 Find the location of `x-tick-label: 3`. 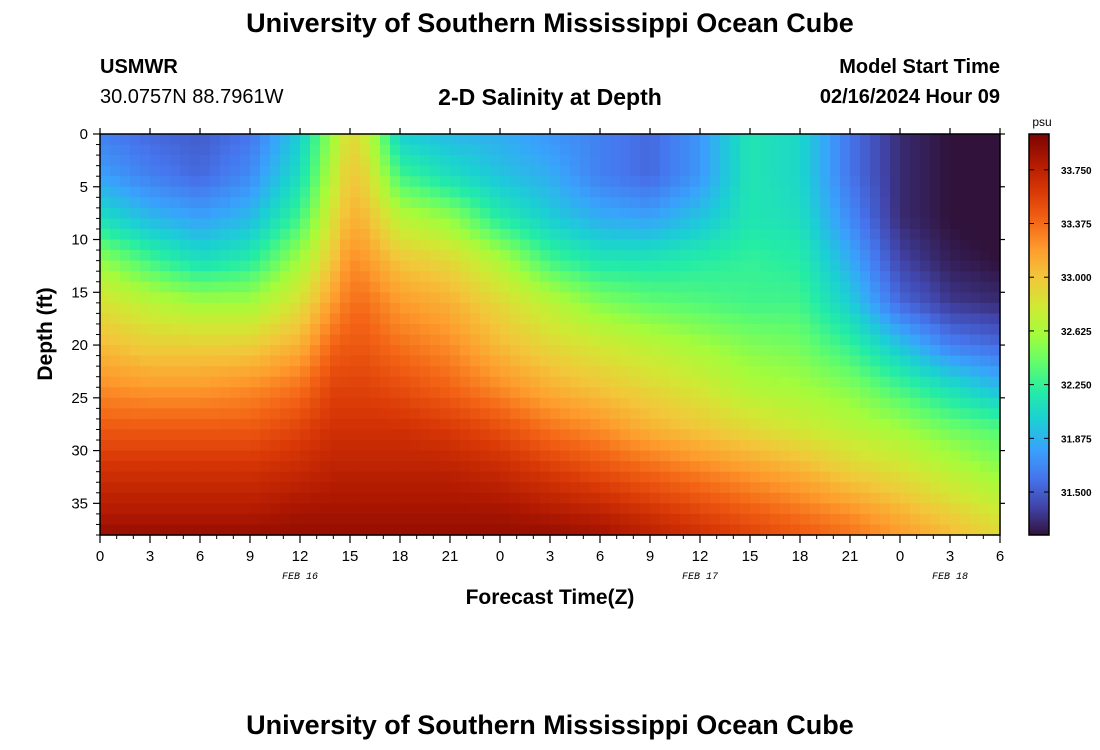

x-tick-label: 3 is located at coordinates (550, 556).